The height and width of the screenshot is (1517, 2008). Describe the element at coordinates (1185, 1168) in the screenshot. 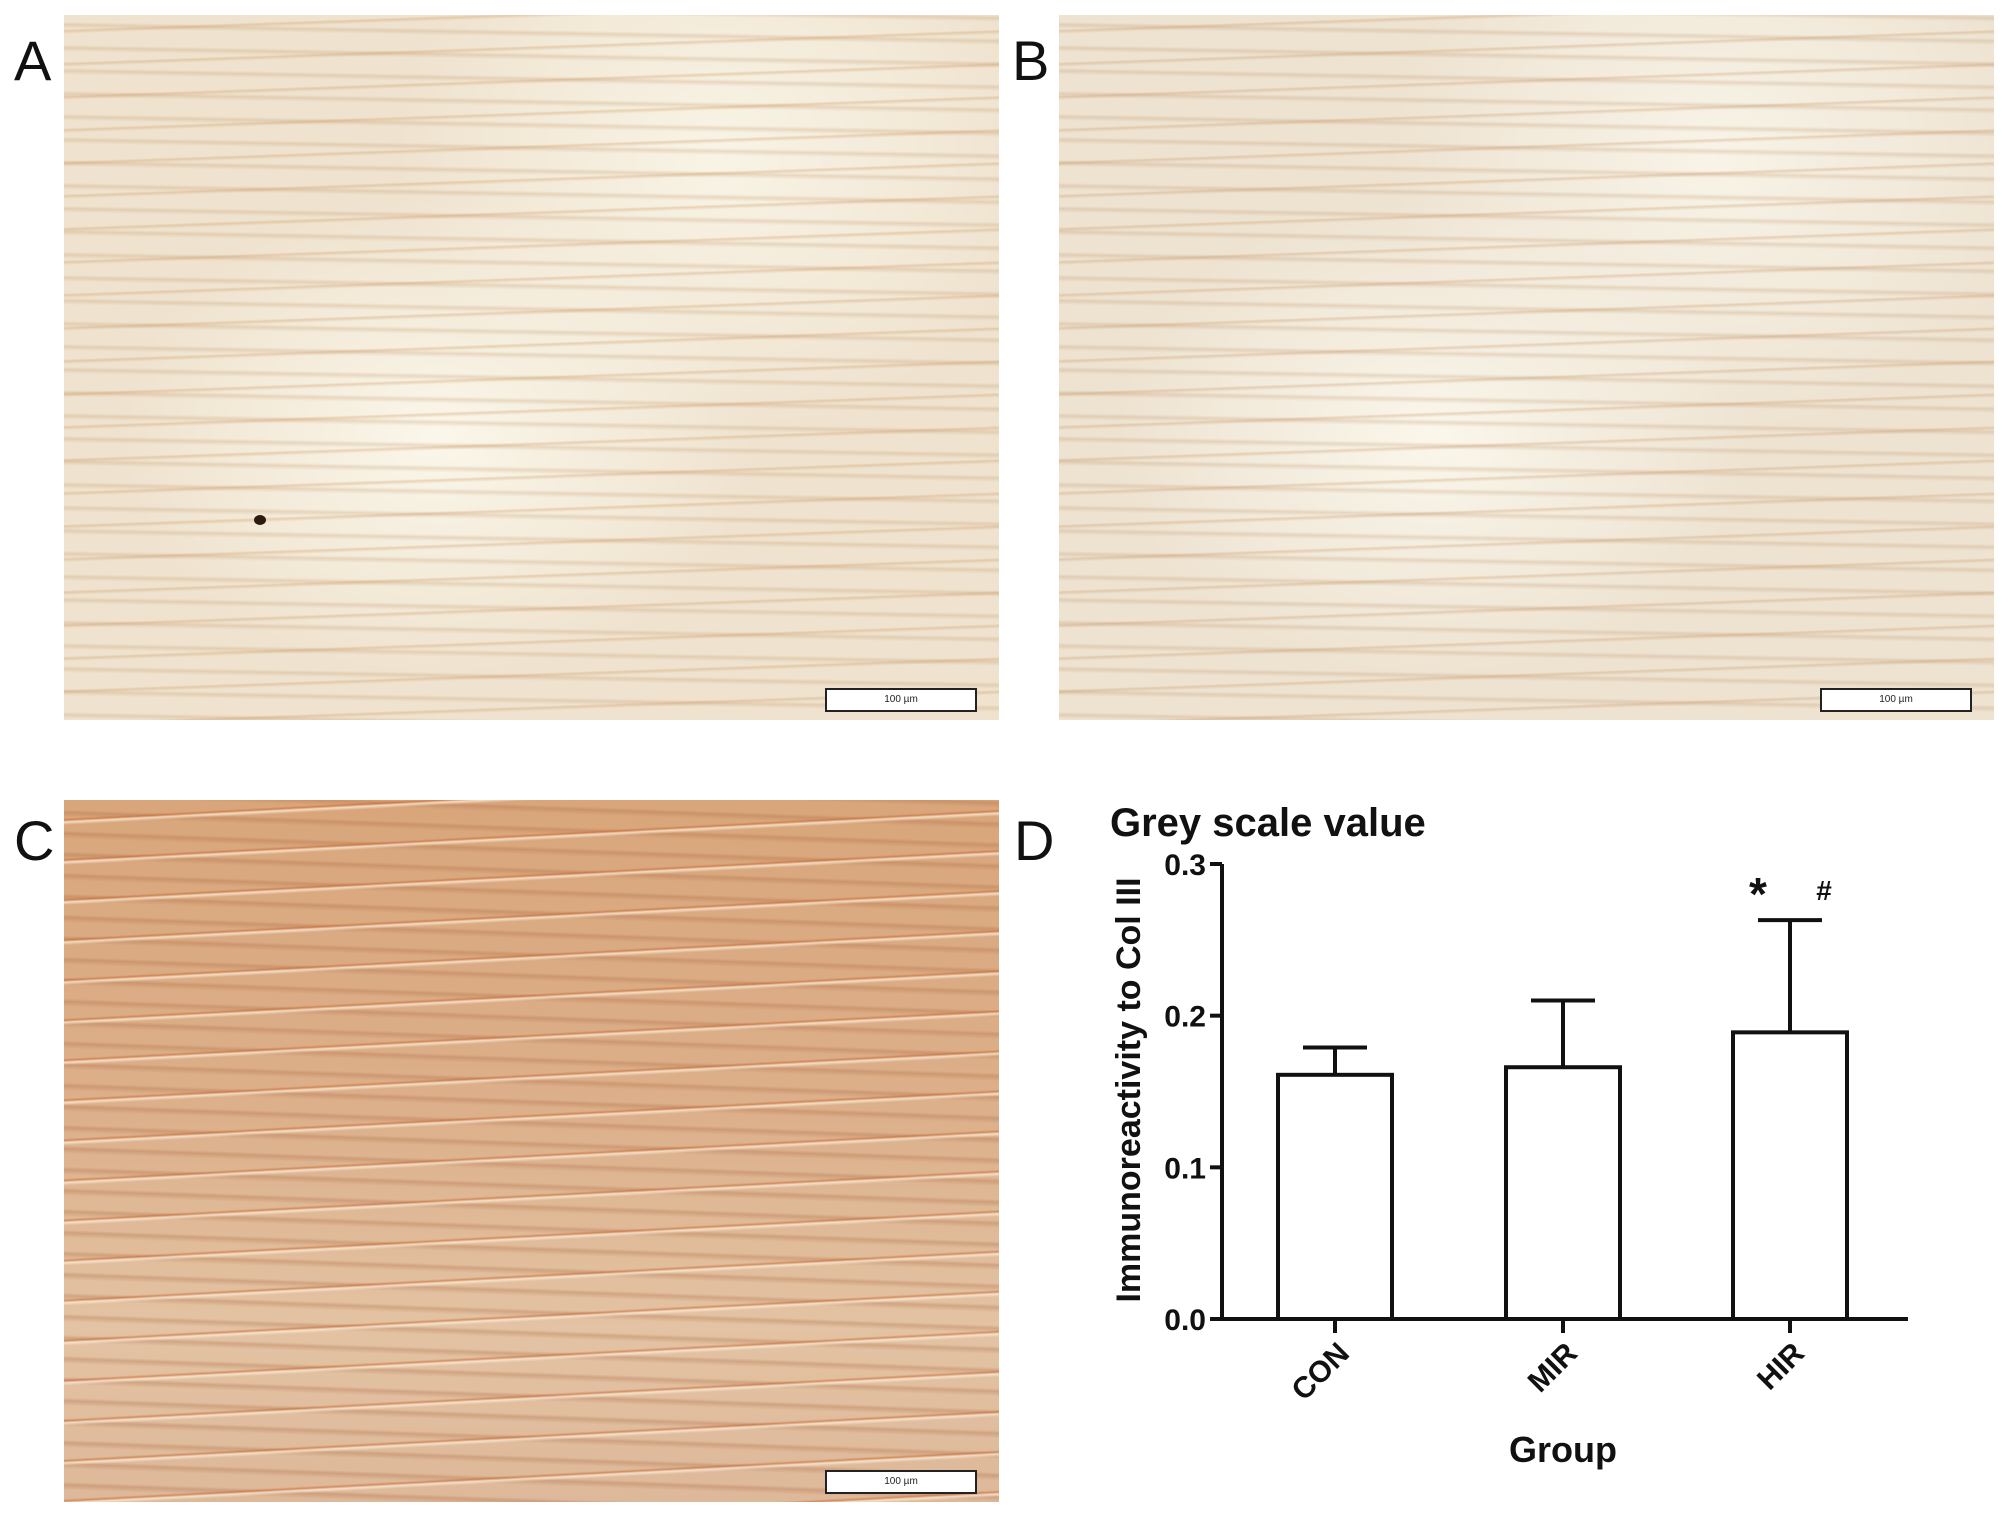

I see `y-tick-label: 0.1` at that location.